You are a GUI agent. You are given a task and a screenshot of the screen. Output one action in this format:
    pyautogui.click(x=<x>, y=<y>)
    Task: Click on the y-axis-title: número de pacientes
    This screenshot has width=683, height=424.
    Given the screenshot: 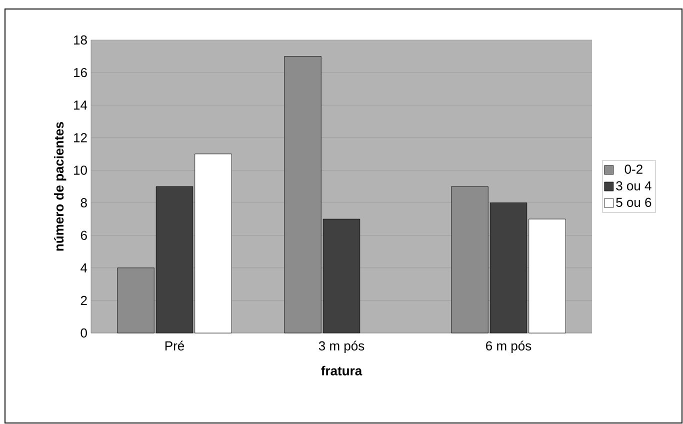 What is the action you would take?
    pyautogui.click(x=60, y=186)
    